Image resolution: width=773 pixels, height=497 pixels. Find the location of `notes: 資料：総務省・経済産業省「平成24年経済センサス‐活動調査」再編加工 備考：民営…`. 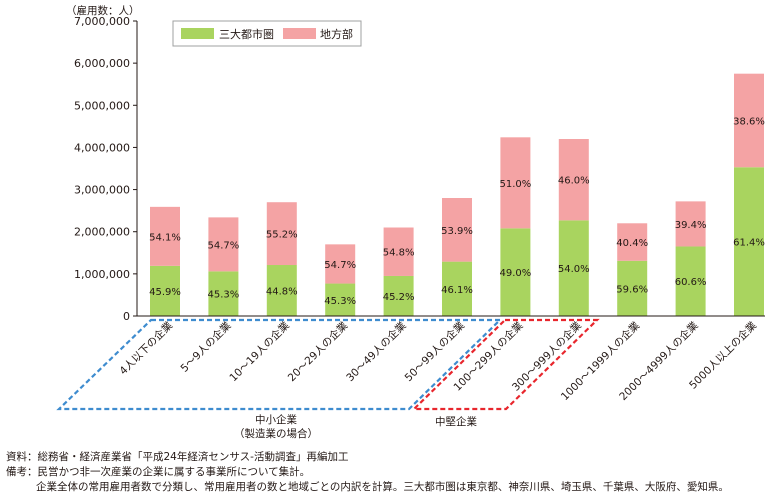

notes: 資料：総務省・経済産業省「平成24年経済センサス‐活動調査」再編加工 備考：民営… is located at coordinates (367, 472).